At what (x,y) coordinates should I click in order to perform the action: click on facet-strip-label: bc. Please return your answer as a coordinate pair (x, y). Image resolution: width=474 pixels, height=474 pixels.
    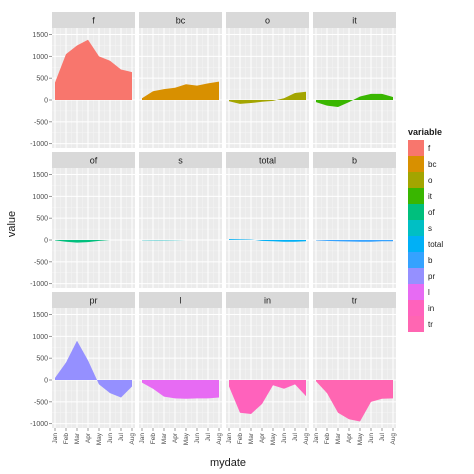
    Looking at the image, I should click on (181, 21).